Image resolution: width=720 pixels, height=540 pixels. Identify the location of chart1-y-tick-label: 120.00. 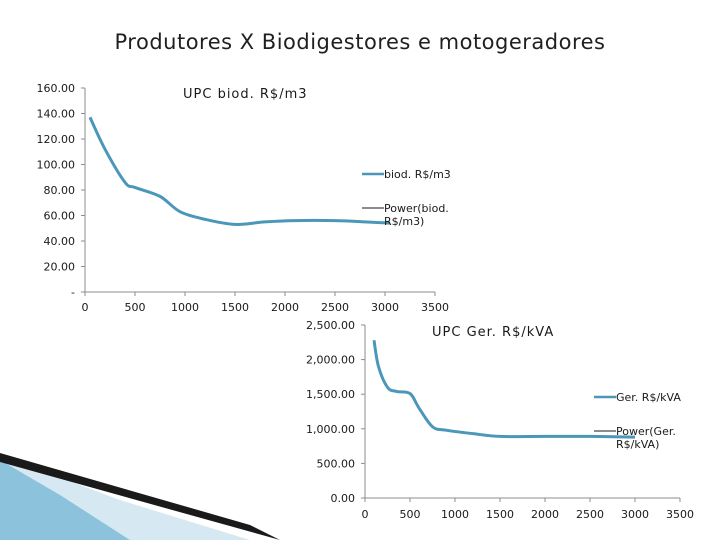
(56, 139).